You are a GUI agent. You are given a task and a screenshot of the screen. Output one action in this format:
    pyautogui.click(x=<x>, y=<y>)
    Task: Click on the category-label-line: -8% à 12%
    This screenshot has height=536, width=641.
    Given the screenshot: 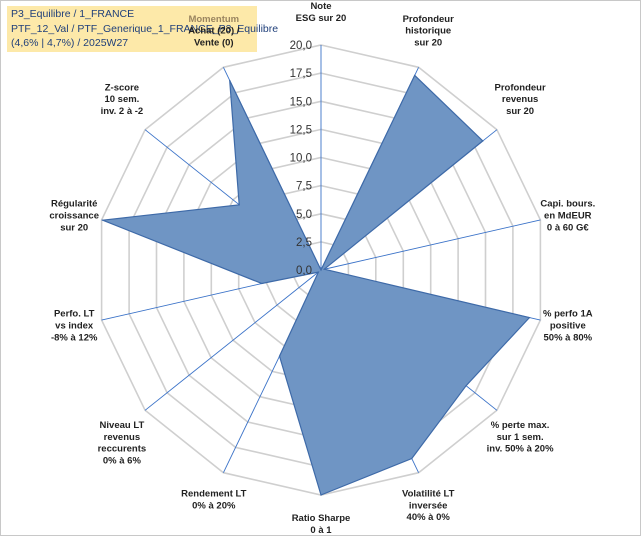 What is the action you would take?
    pyautogui.click(x=74, y=337)
    